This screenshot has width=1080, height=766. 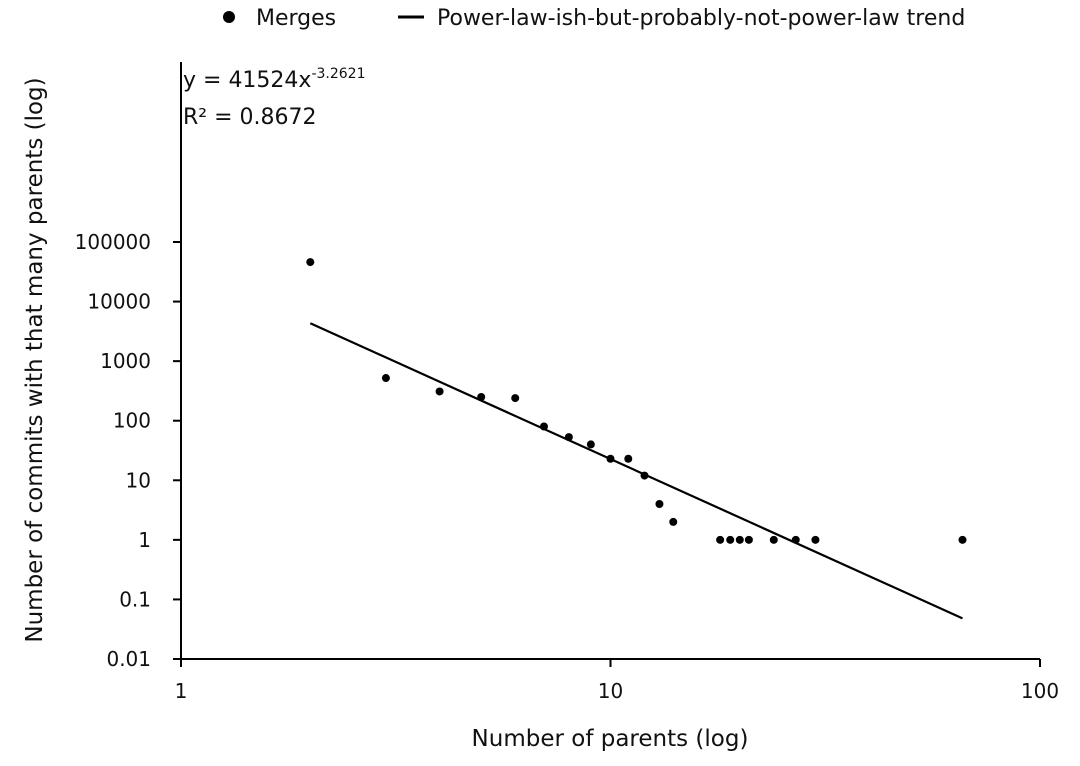 I want to click on y-tick-label: 100000, so click(x=113, y=242).